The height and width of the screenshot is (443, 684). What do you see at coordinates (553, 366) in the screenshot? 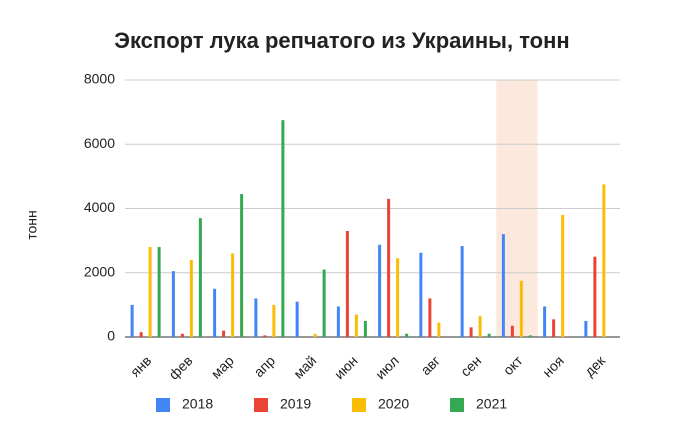
I see `x-tick-label: ноя` at bounding box center [553, 366].